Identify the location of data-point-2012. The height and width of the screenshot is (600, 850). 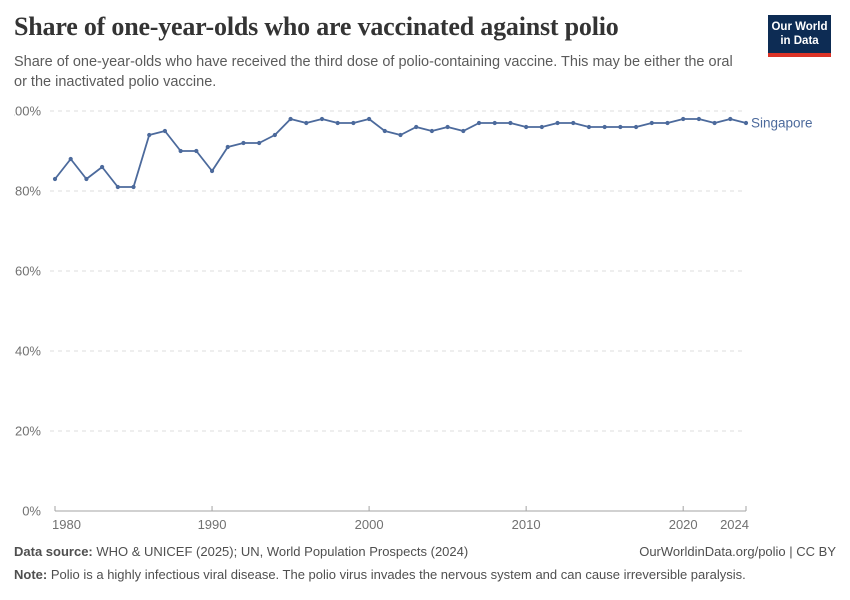
(557, 123).